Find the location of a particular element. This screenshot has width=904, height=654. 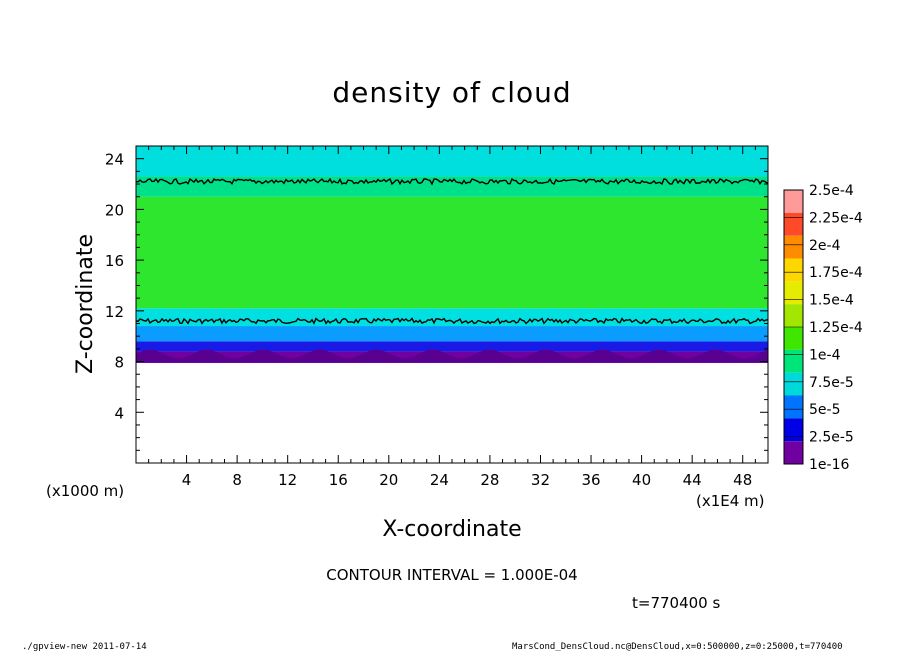

colorbar-label: 2e-4 is located at coordinates (825, 246).